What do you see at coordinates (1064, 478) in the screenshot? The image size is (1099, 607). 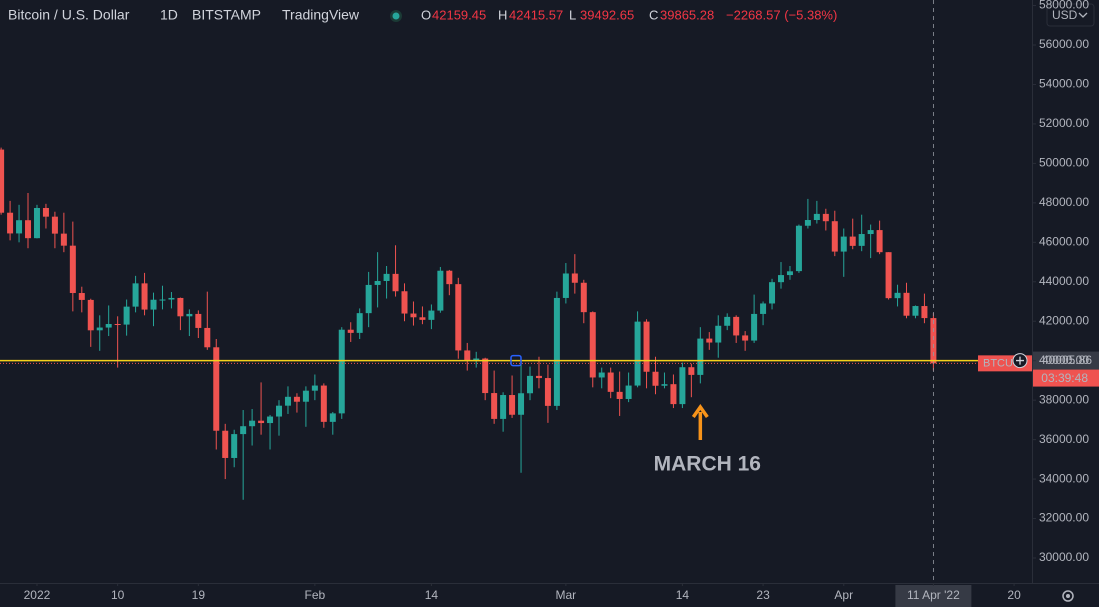 I see `y-tick-label: 34000.00` at bounding box center [1064, 478].